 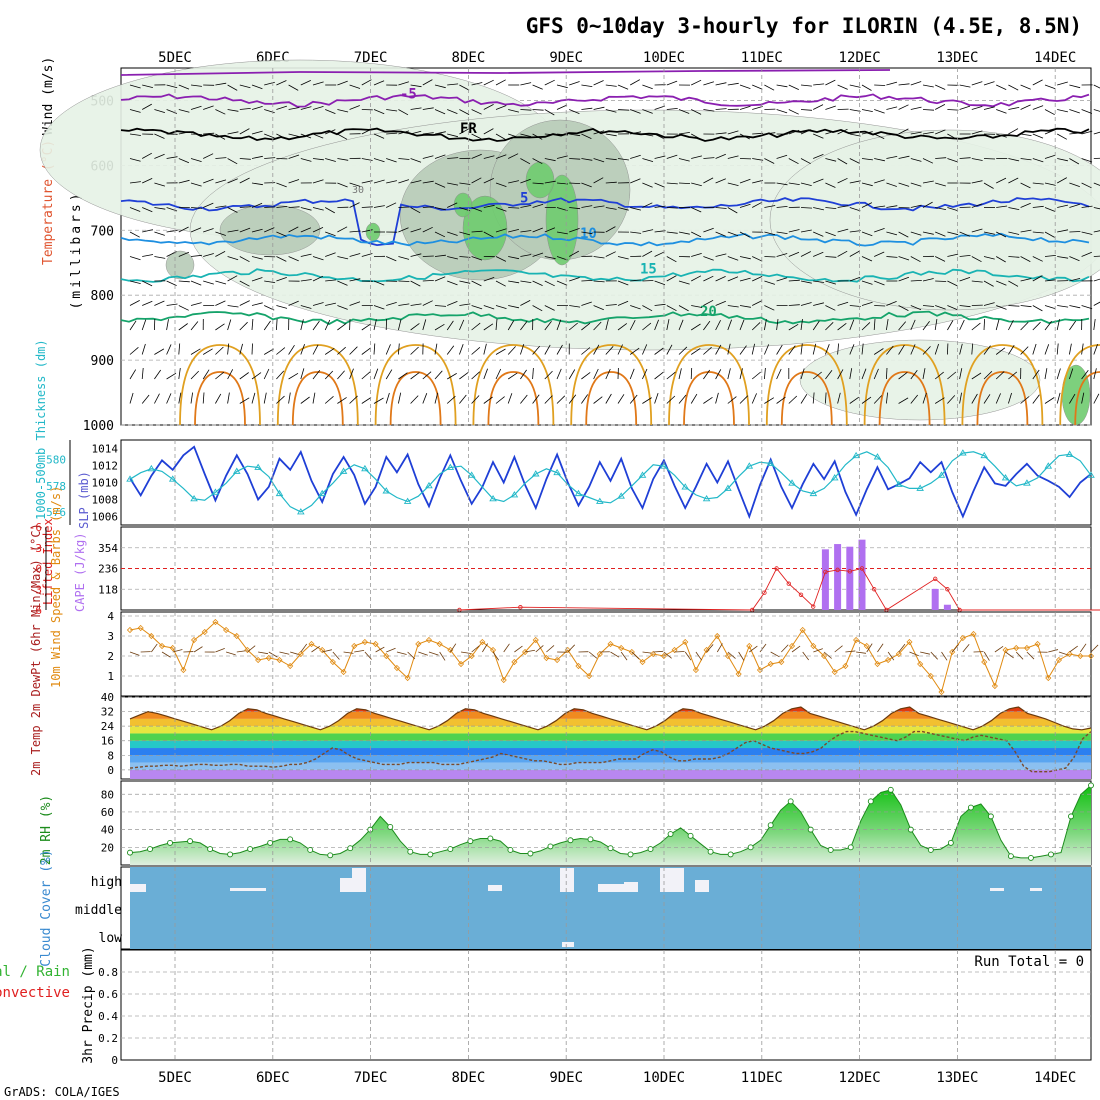 What do you see at coordinates (248, 889) in the screenshot?
I see `cloud-gap` at bounding box center [248, 889].